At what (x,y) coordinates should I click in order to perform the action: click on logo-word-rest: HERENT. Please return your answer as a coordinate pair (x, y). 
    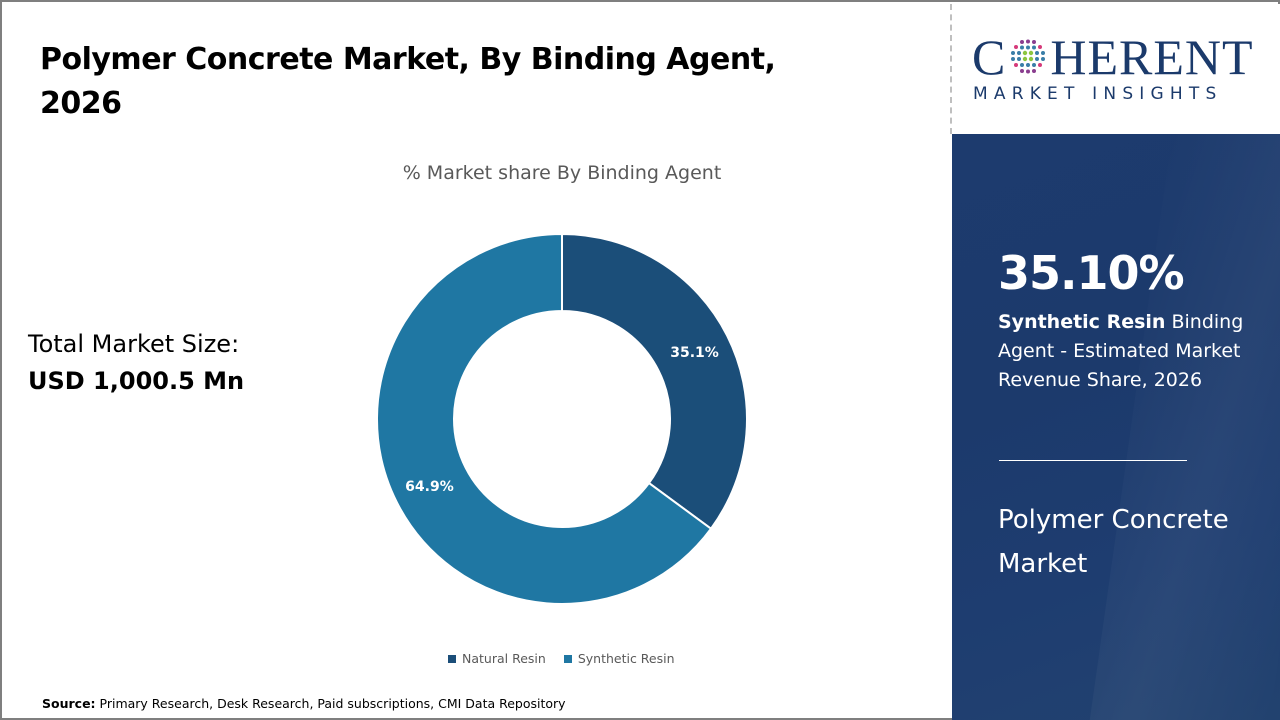
    Looking at the image, I should click on (1152, 57).